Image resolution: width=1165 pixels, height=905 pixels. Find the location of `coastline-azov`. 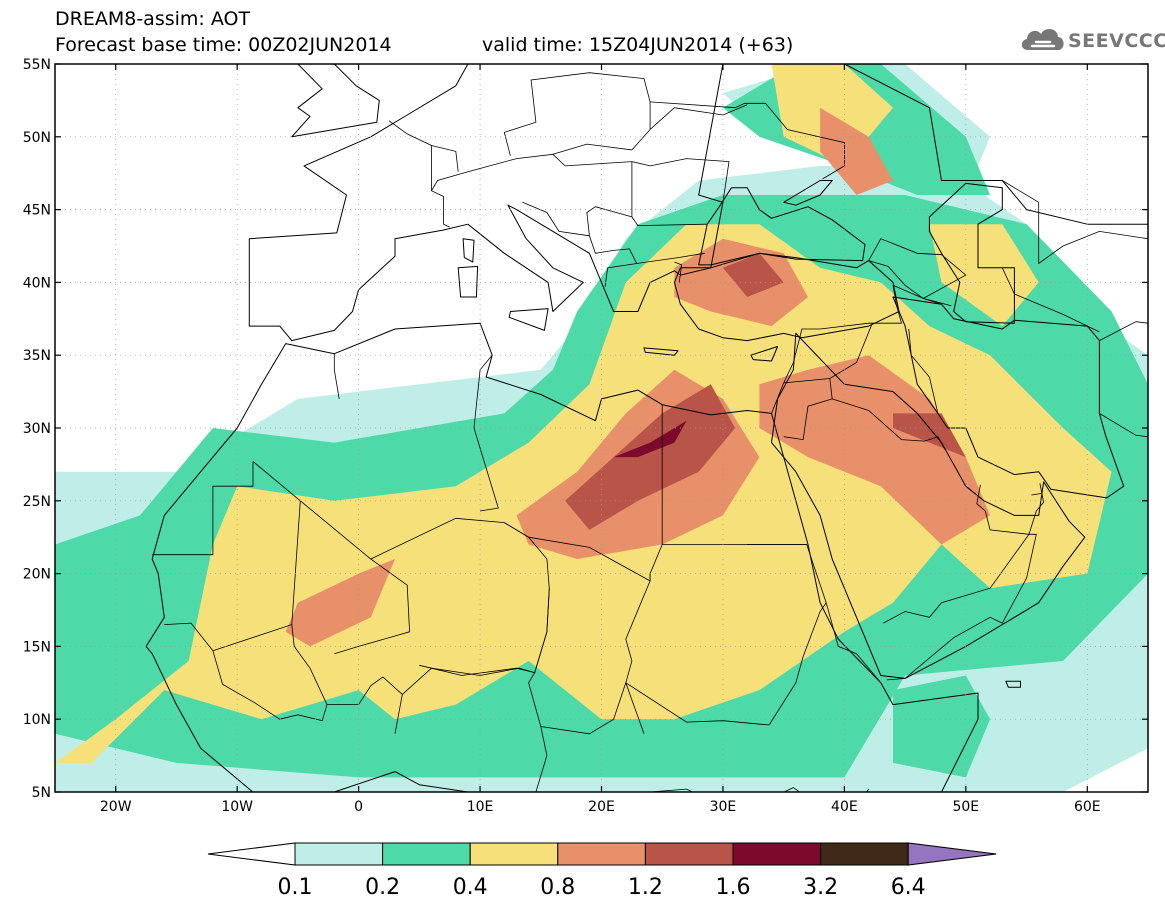

coastline-azov is located at coordinates (808, 193).